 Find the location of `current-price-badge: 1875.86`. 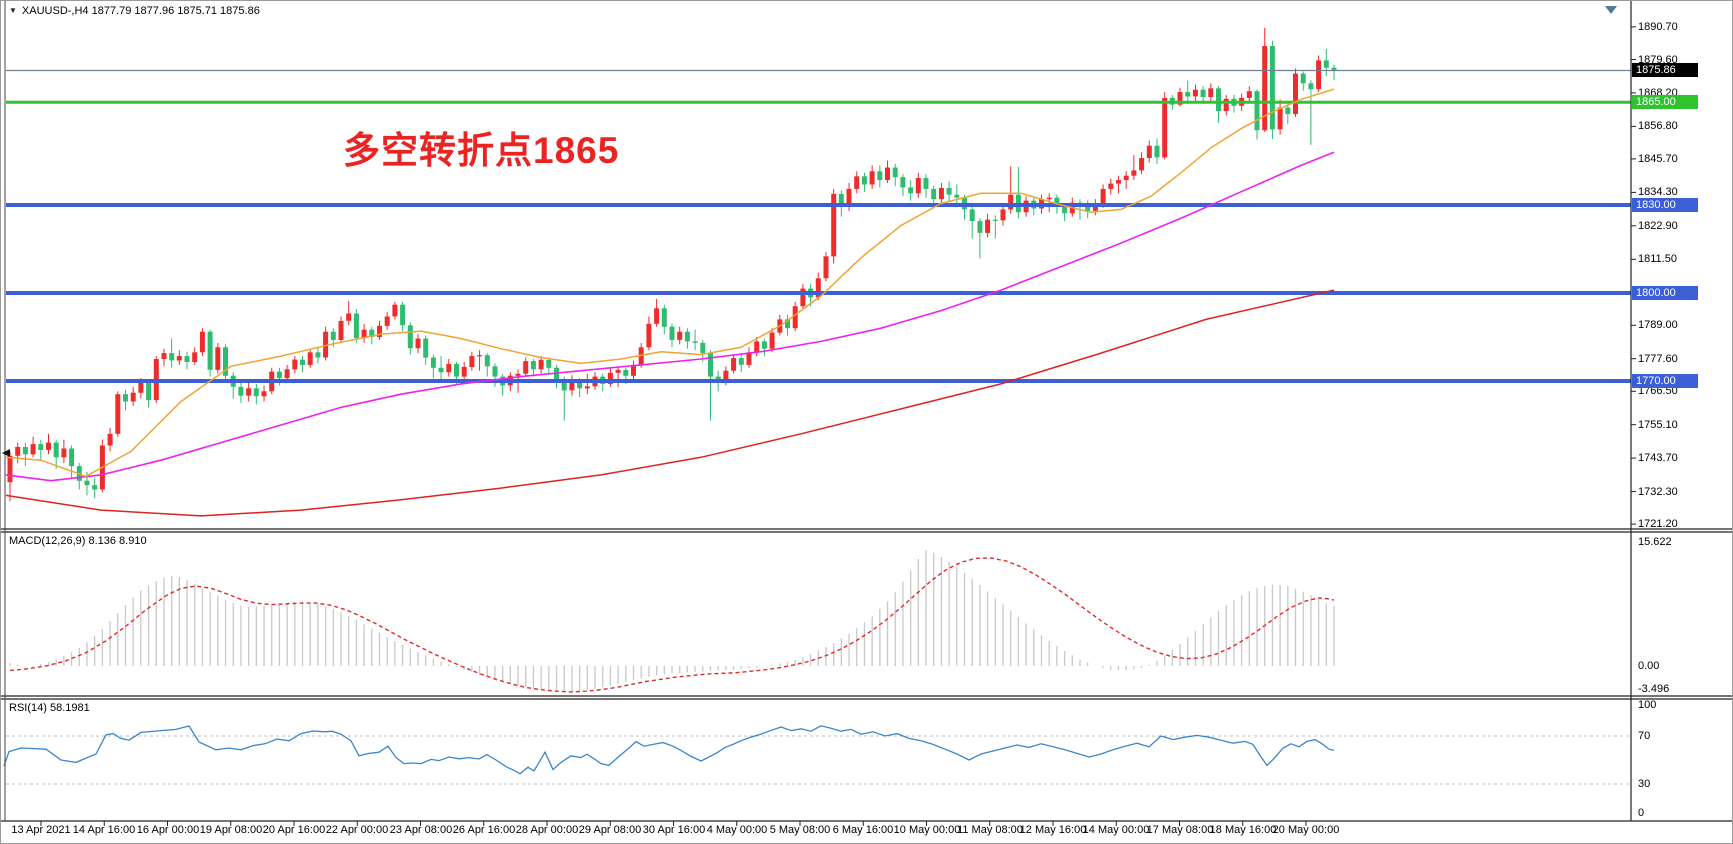

current-price-badge: 1875.86 is located at coordinates (1665, 70).